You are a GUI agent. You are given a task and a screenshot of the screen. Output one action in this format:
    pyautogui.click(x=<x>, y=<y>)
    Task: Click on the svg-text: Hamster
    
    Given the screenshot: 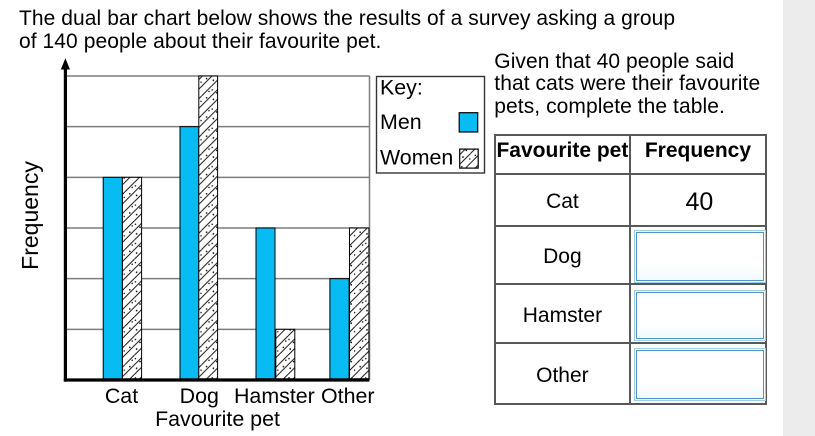 What is the action you would take?
    pyautogui.click(x=274, y=396)
    